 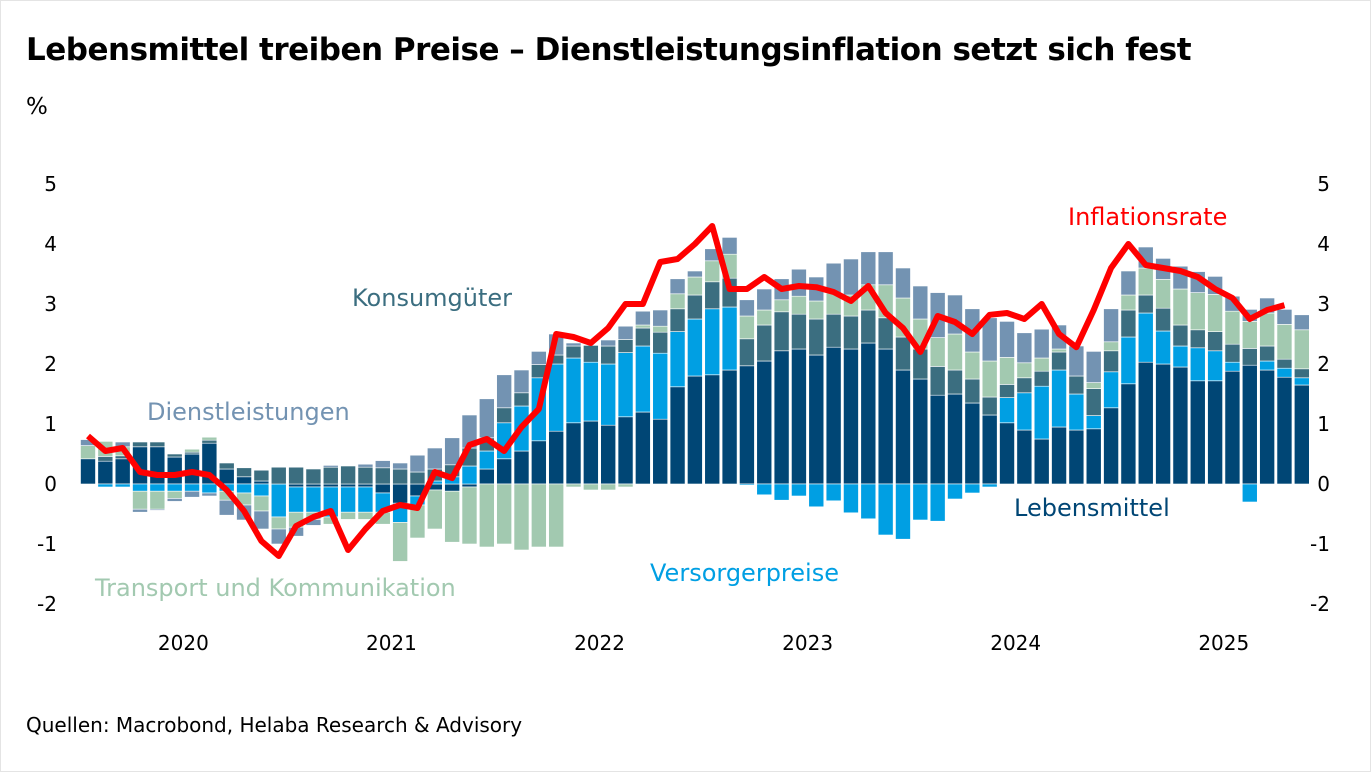 What do you see at coordinates (599, 643) in the screenshot?
I see `x-tick-label: 2022` at bounding box center [599, 643].